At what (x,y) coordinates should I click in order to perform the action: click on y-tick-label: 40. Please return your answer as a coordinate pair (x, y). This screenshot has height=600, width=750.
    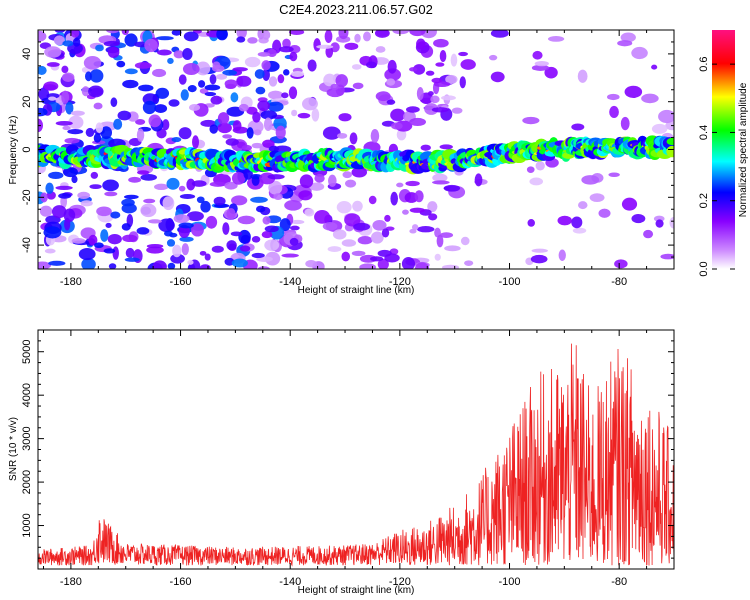
    Looking at the image, I should click on (27, 54).